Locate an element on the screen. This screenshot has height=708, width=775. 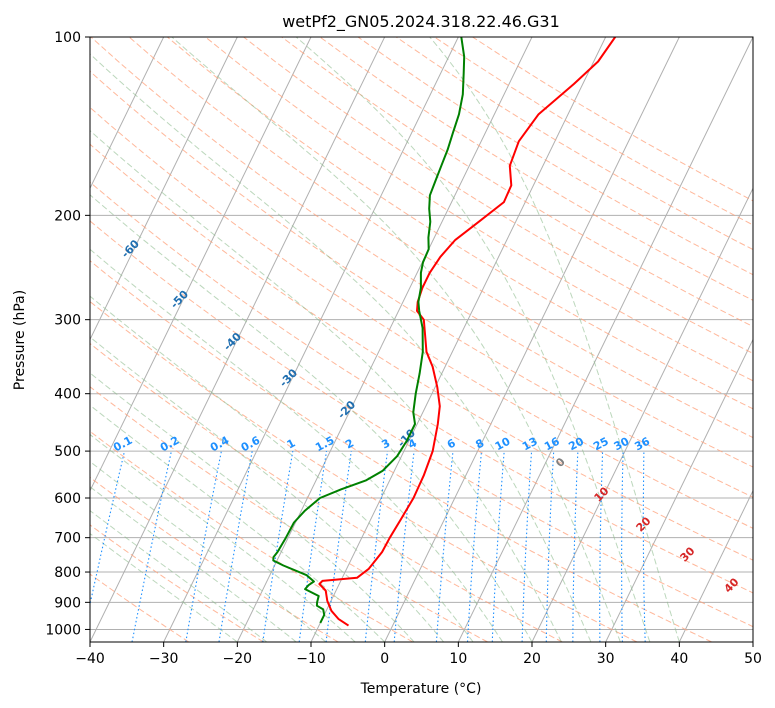
moist-adiabat-label: 40 is located at coordinates (732, 585).